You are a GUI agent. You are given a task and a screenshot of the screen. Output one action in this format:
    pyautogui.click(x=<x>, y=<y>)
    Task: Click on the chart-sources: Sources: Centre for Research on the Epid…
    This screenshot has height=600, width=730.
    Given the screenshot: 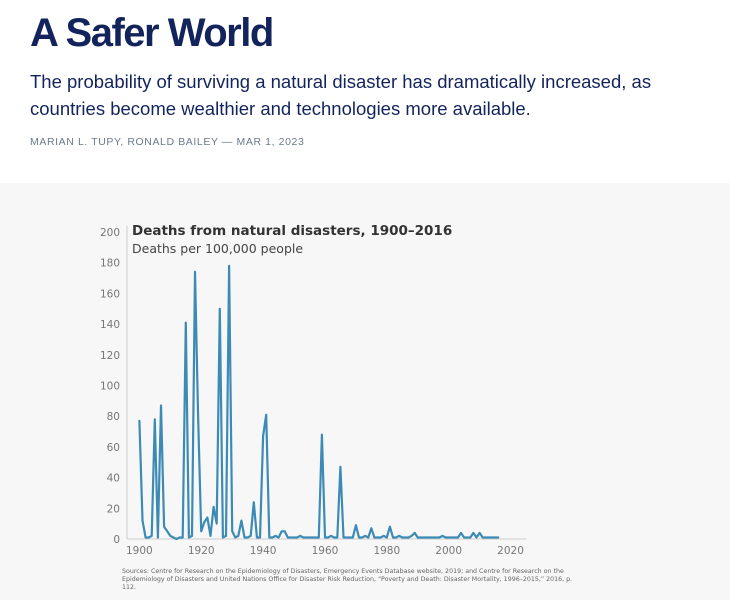 What is the action you would take?
    pyautogui.click(x=347, y=579)
    